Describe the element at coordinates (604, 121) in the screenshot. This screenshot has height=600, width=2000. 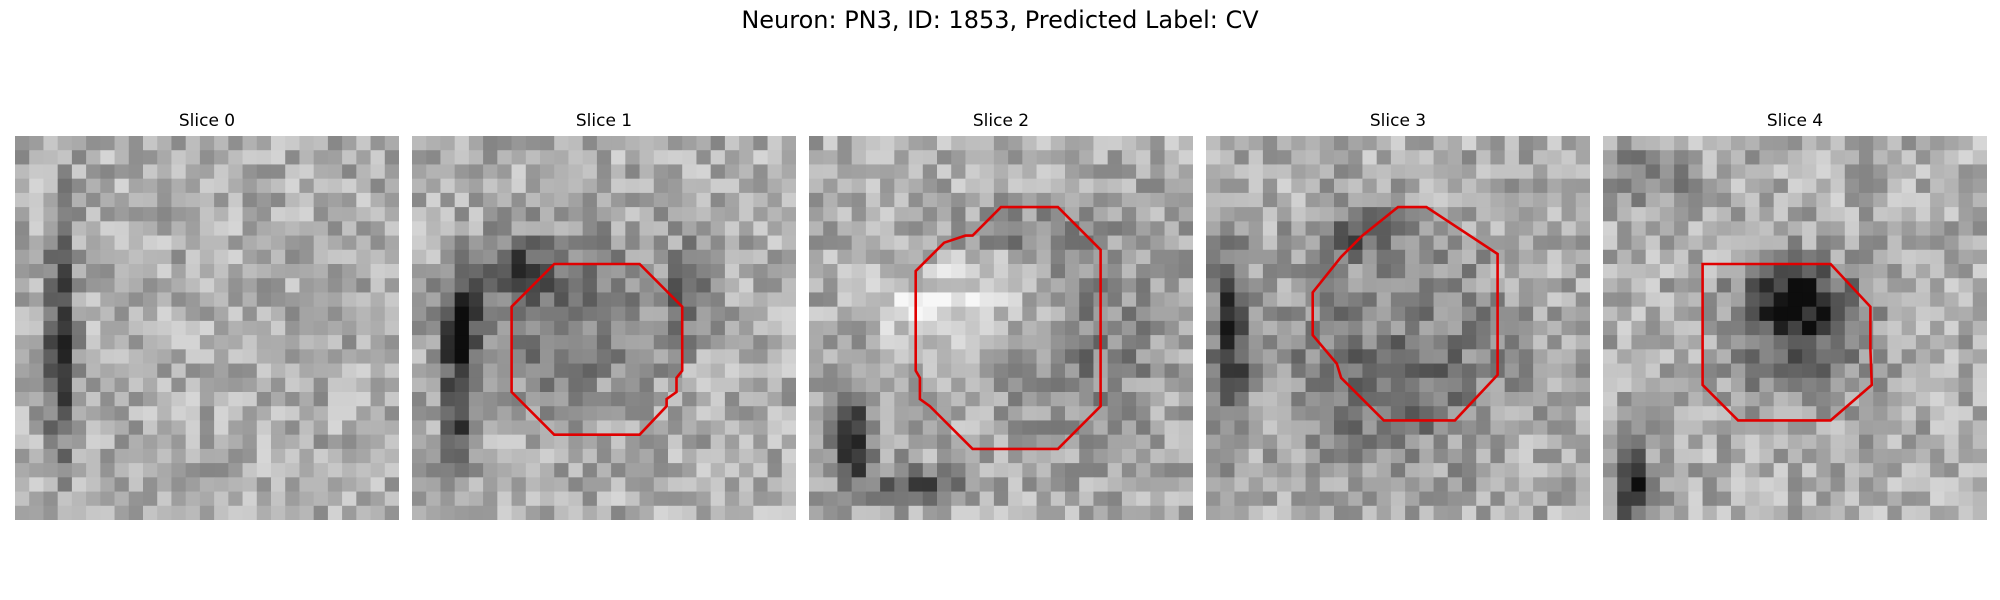
I see `slice-title: Slice 1` at that location.